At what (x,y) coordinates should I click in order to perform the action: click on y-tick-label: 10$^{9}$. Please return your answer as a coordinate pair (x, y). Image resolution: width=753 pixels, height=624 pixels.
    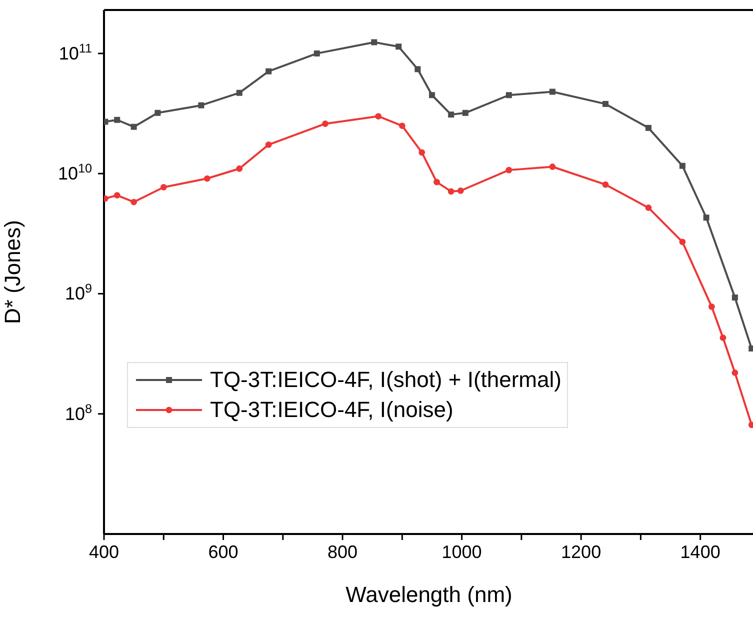
    Looking at the image, I should click on (78, 293).